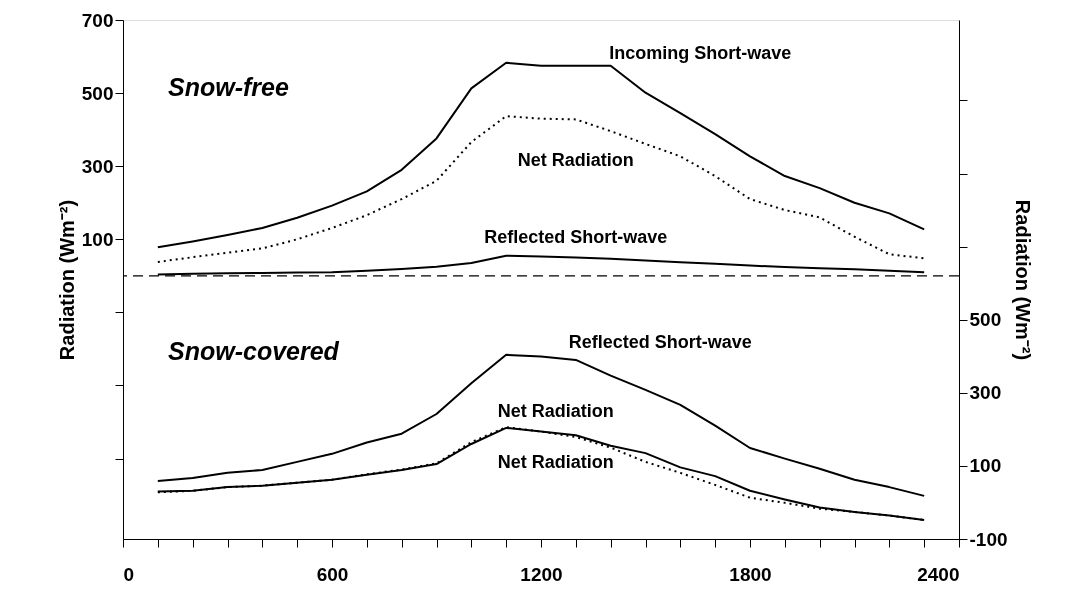  What do you see at coordinates (97, 93) in the screenshot?
I see `y-tick-label: 500` at bounding box center [97, 93].